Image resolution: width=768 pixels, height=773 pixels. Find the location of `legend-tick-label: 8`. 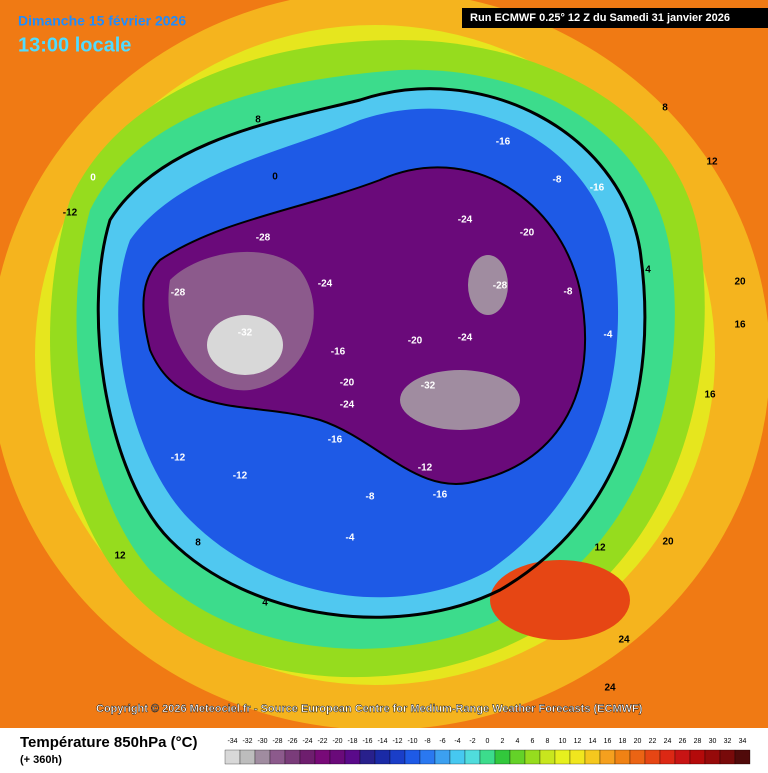

legend-tick-label: 8 is located at coordinates (548, 741).